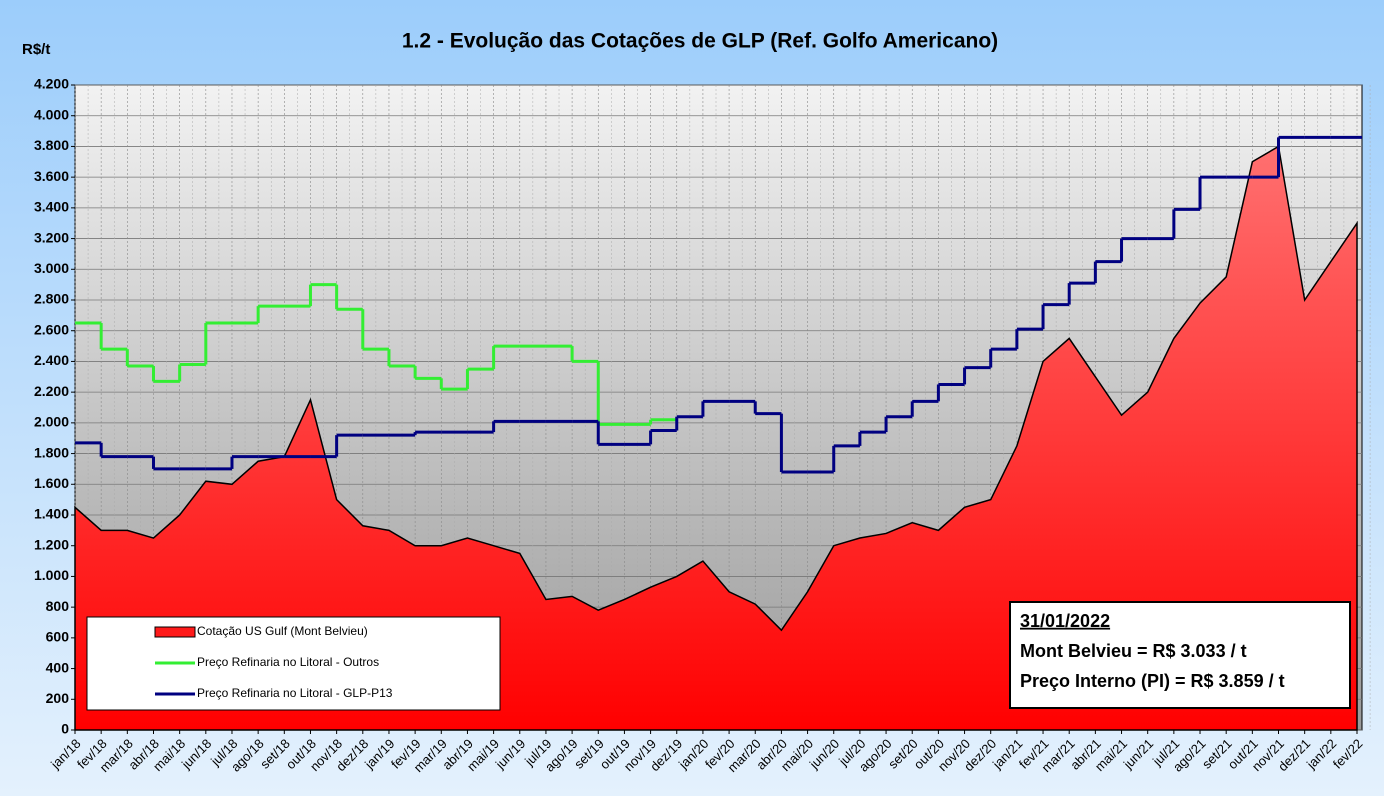 The height and width of the screenshot is (796, 1384). Describe the element at coordinates (51, 299) in the screenshot. I see `y-tick-label: 2.800` at that location.